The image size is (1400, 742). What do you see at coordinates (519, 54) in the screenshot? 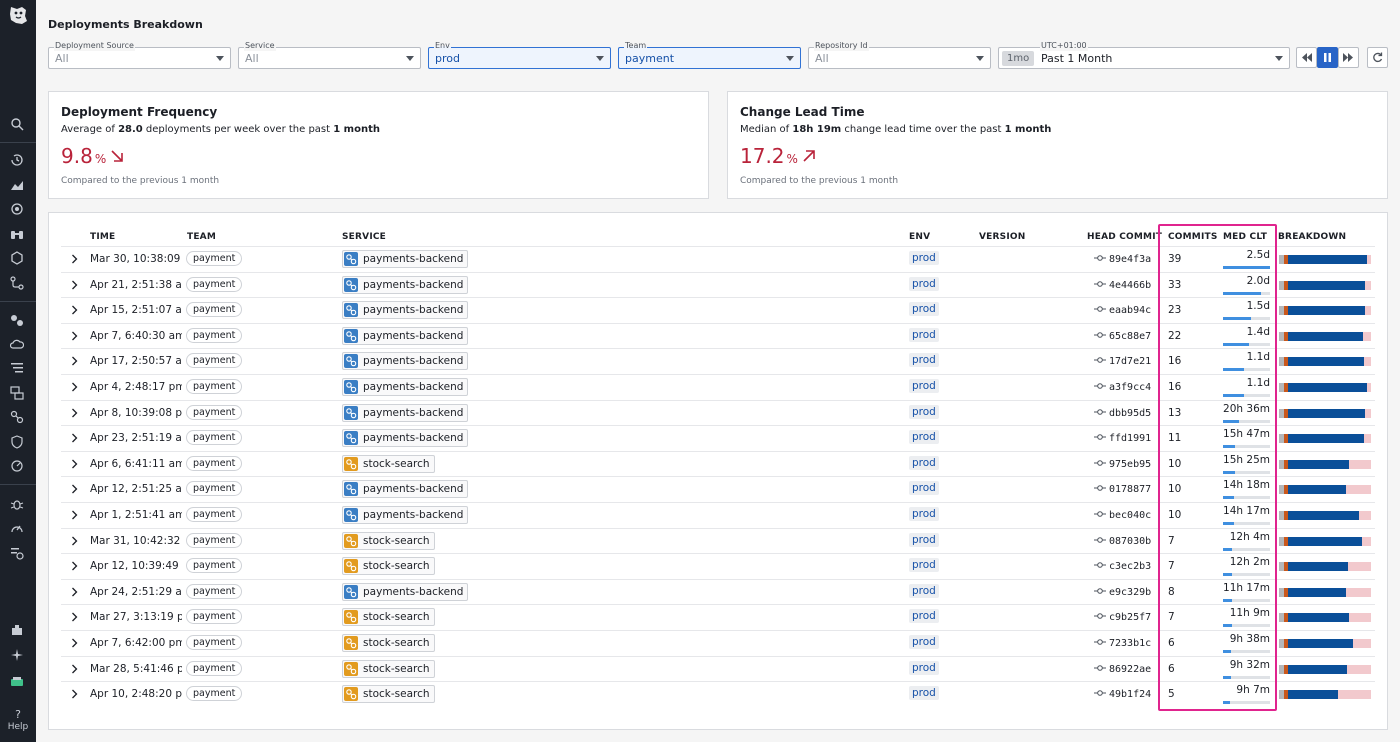
I see `filter-env: Env prod` at bounding box center [519, 54].